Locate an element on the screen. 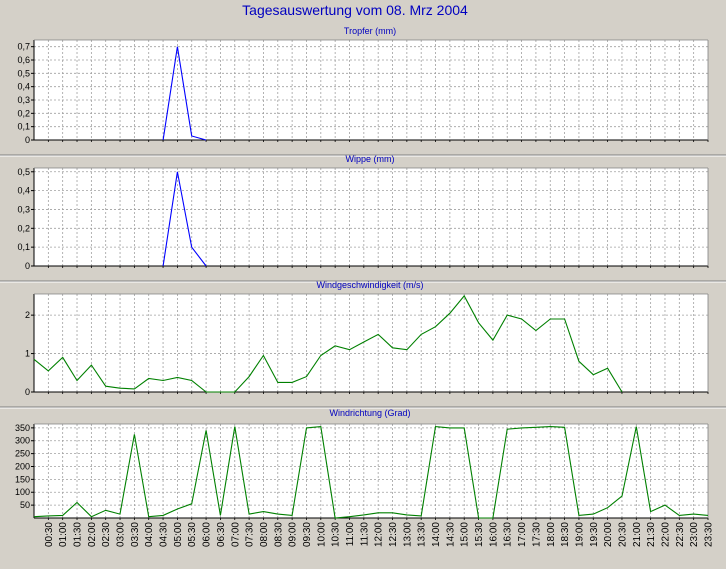 The width and height of the screenshot is (726, 569). y-tick-label: 100 is located at coordinates (22, 492).